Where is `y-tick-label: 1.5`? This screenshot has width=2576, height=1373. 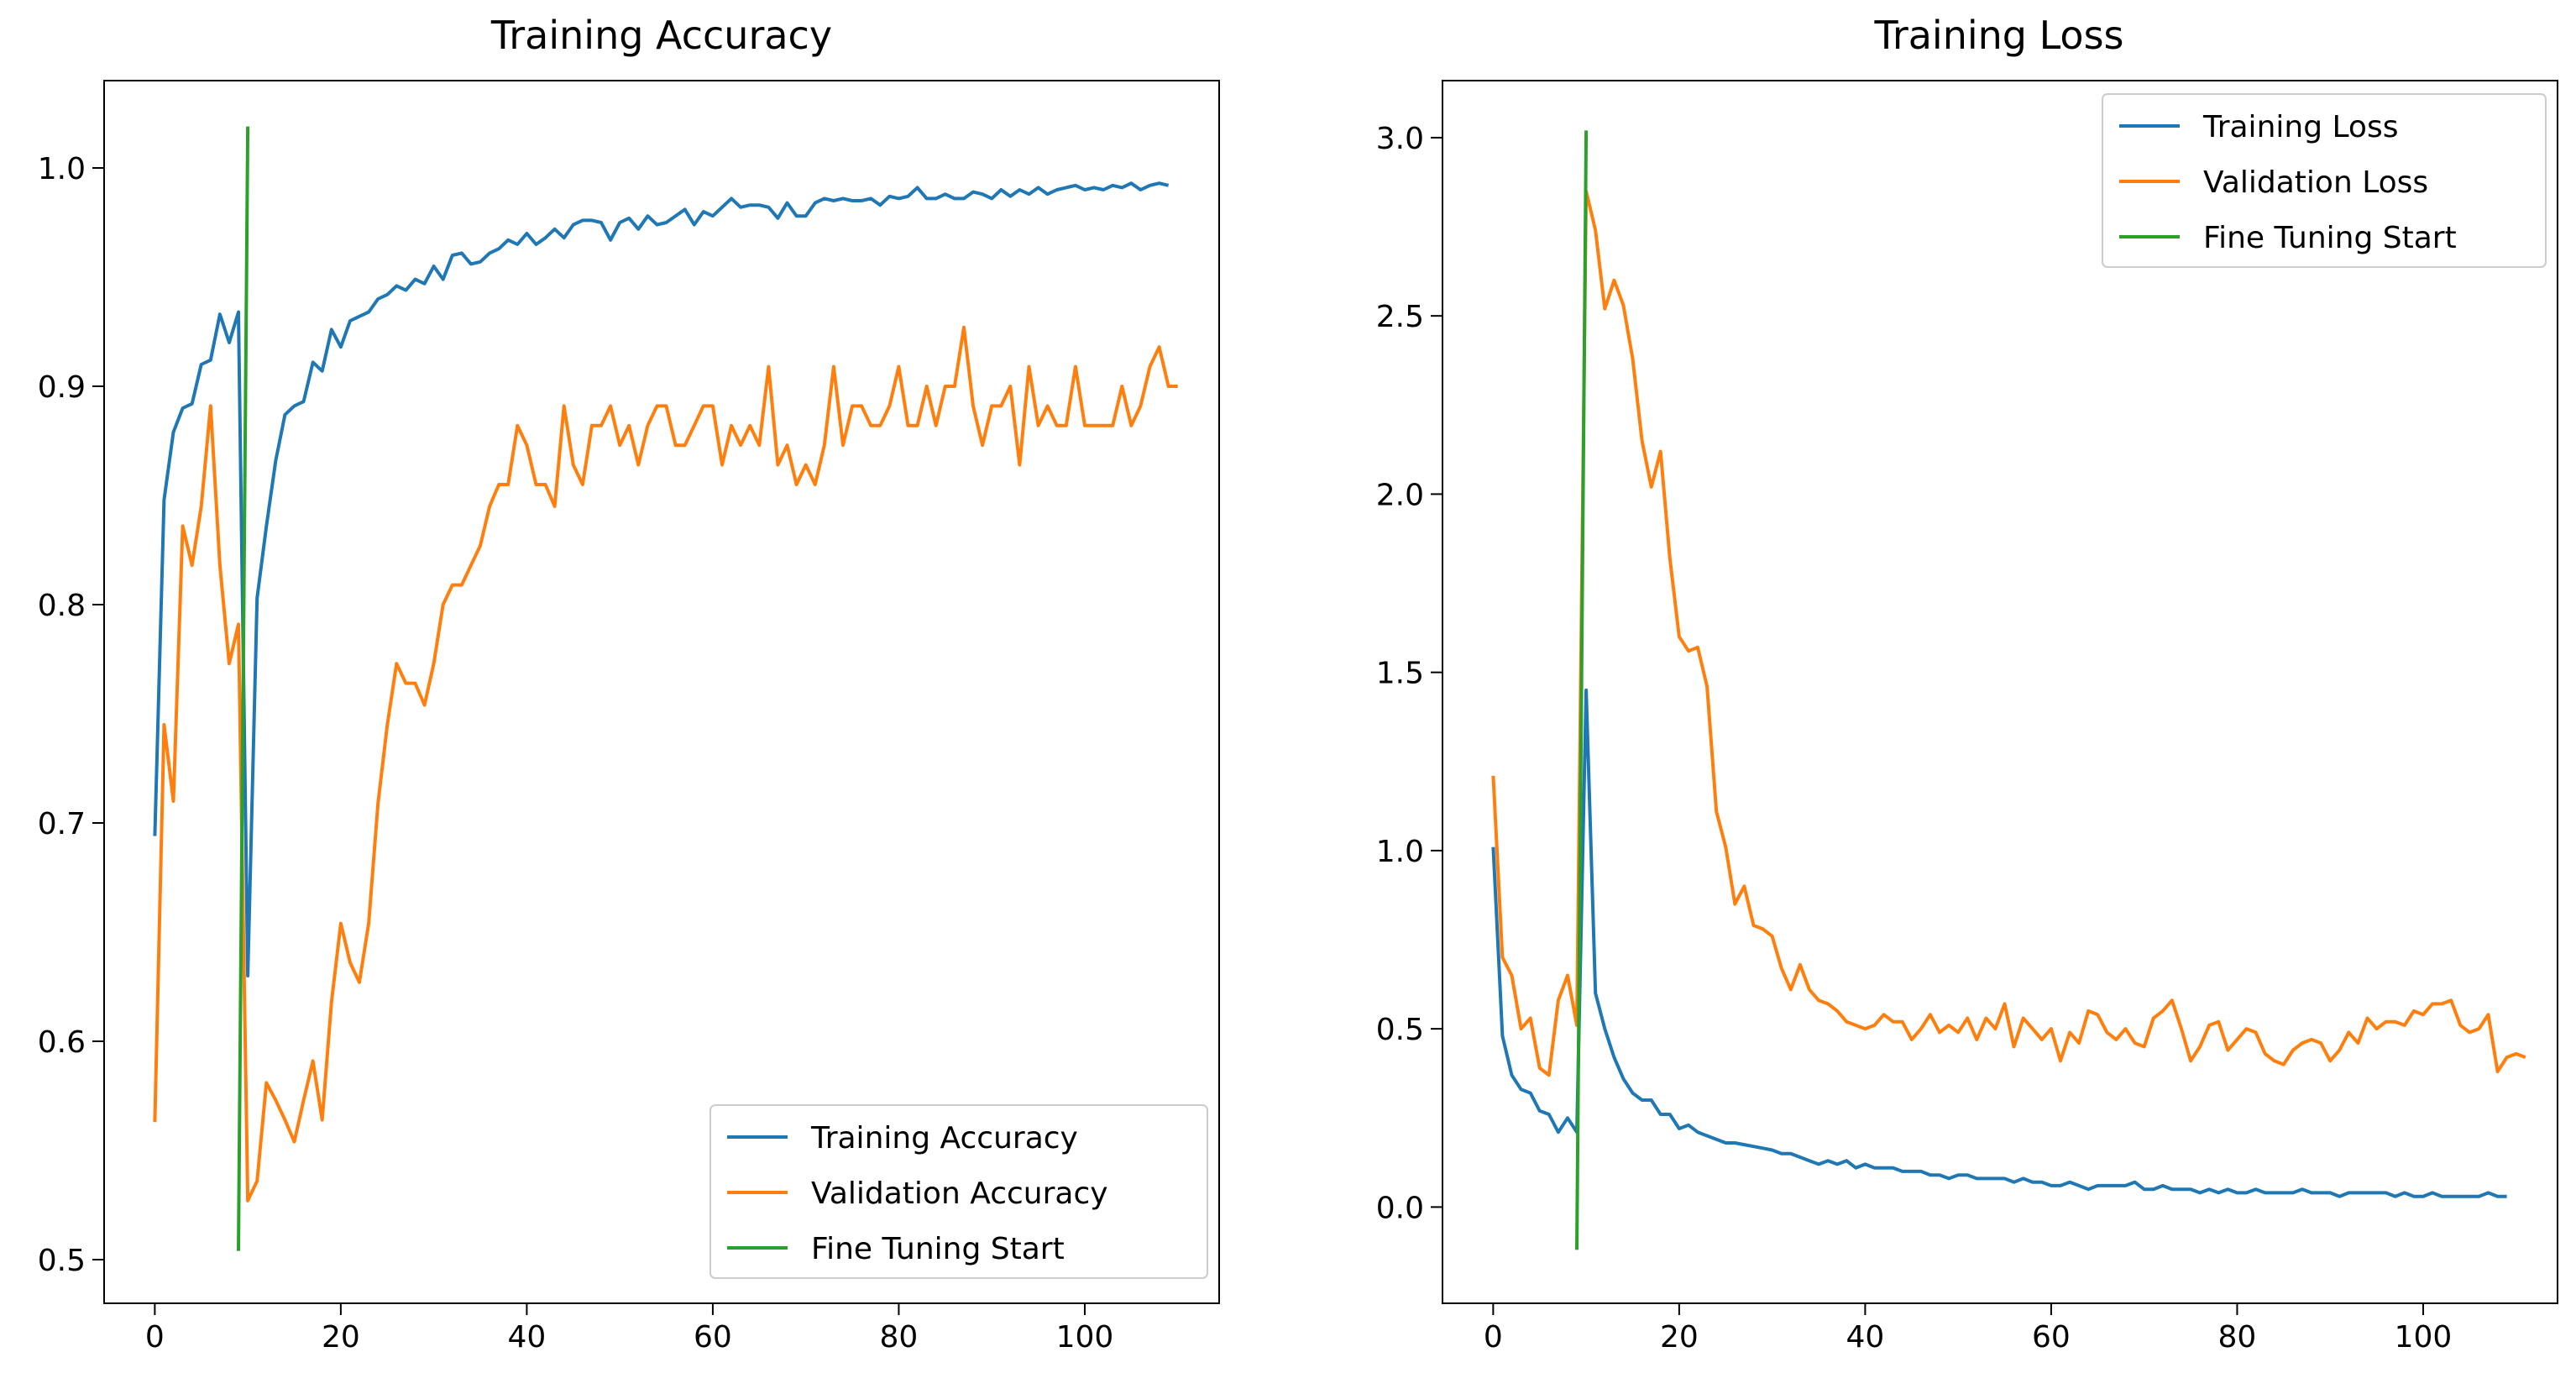 y-tick-label: 1.5 is located at coordinates (1400, 674).